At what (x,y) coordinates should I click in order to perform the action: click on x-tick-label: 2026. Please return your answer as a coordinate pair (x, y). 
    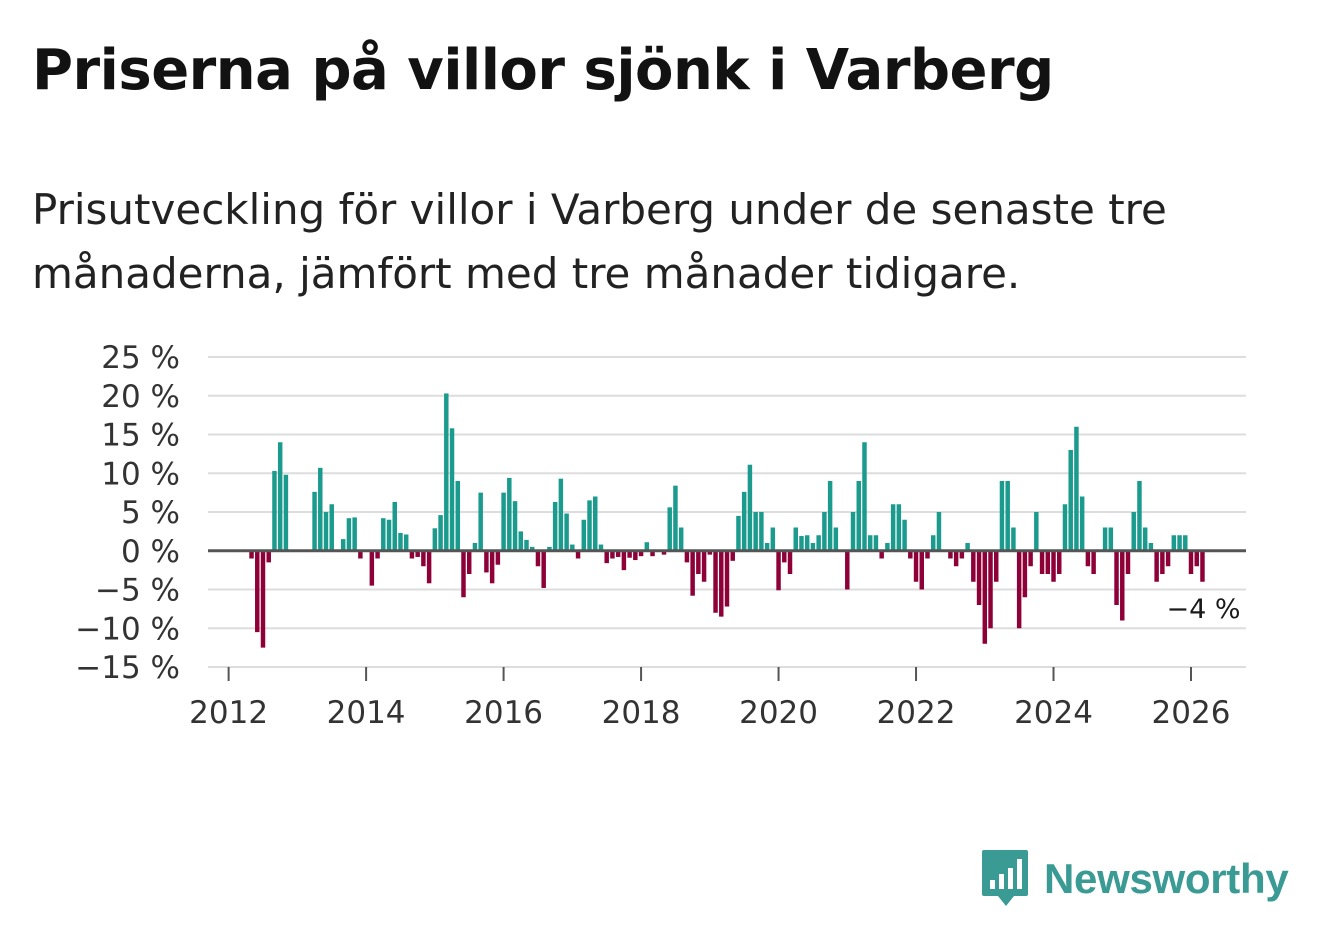
    Looking at the image, I should click on (1191, 713).